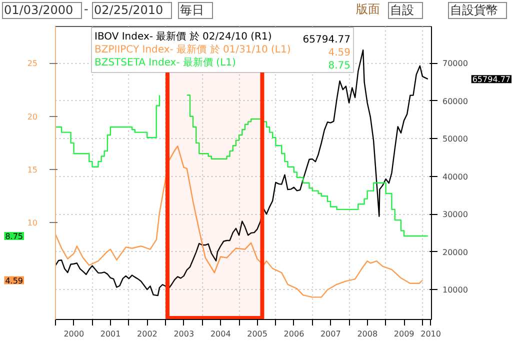  Describe the element at coordinates (14, 281) in the screenshot. I see `text: 4.59` at that location.